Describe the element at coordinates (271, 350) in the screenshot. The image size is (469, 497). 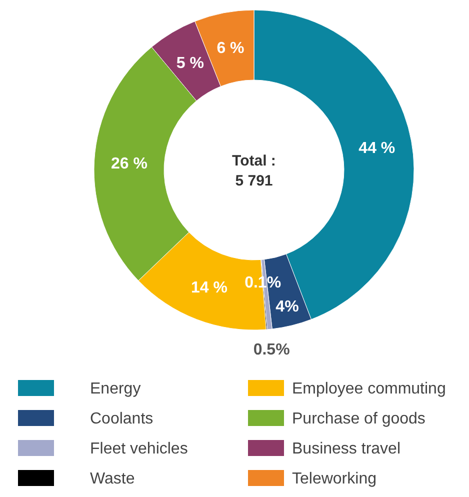
I see `data-label: 0.5%` at that location.